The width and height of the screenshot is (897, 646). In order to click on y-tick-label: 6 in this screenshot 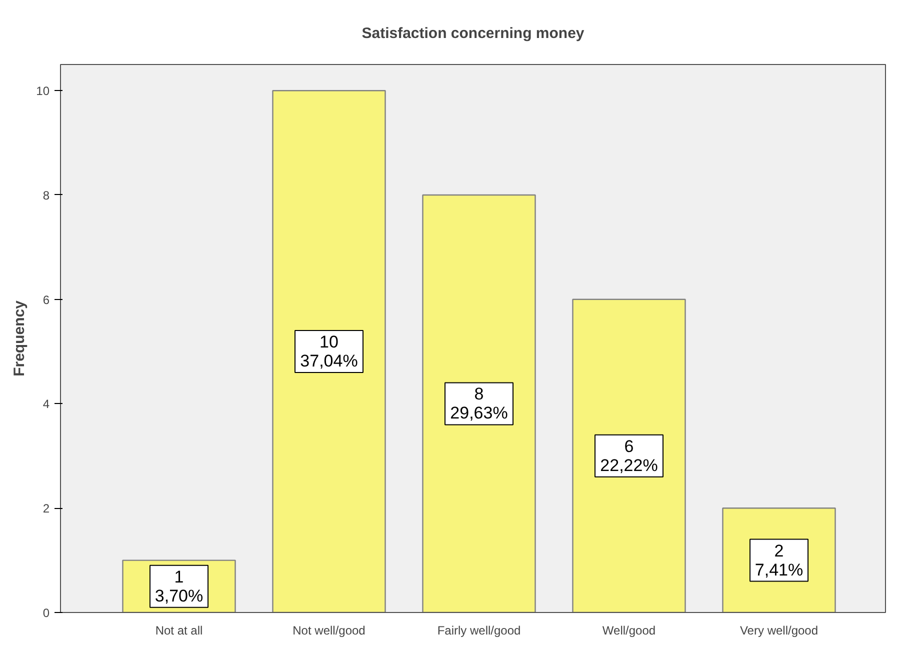, I will do `click(46, 299)`.